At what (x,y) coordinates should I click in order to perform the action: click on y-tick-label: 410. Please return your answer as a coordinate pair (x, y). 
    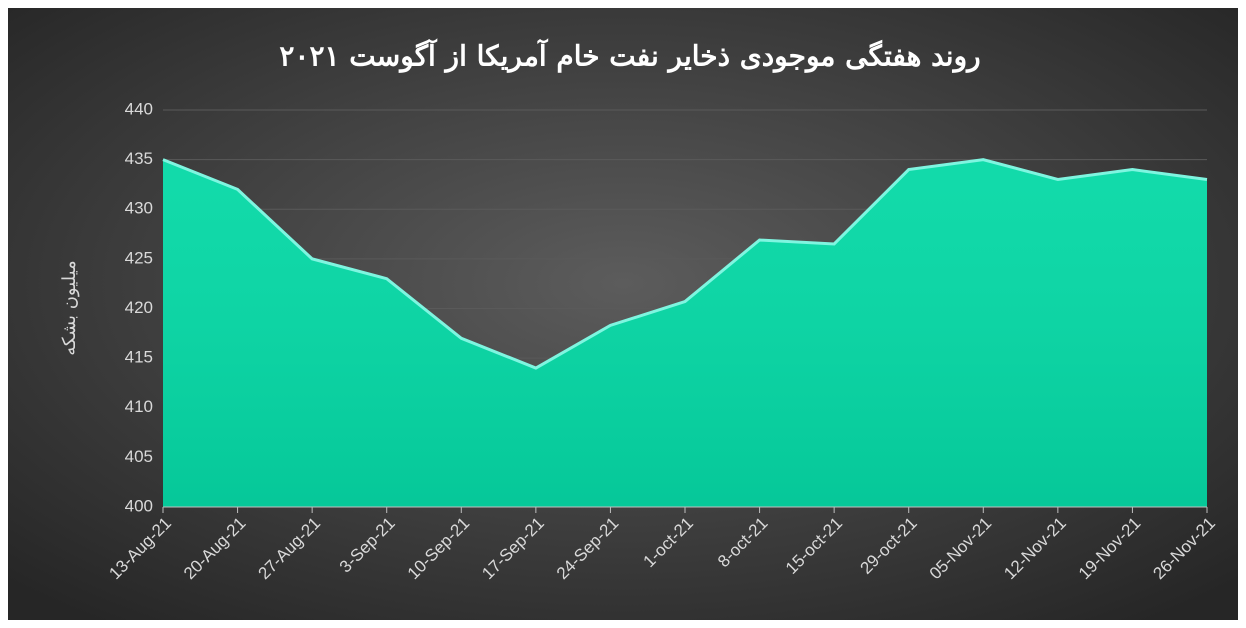
    Looking at the image, I should click on (139, 406).